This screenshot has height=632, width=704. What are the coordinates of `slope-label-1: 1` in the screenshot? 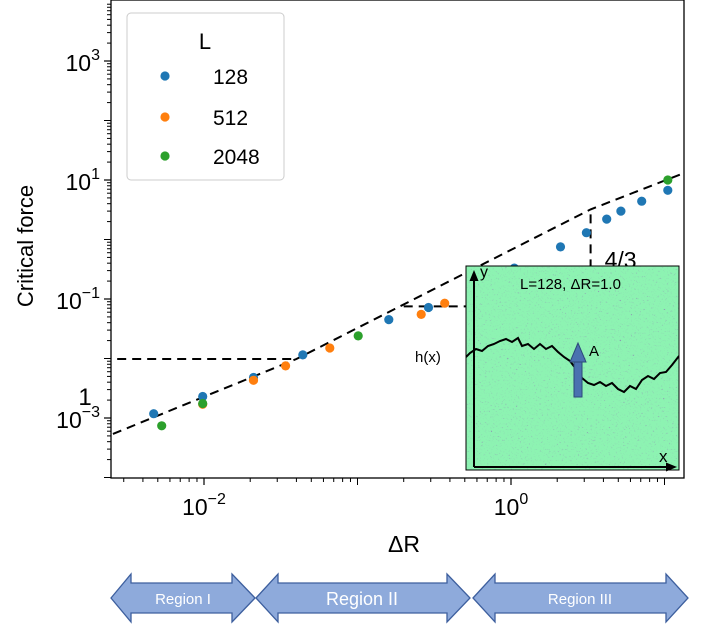 It's located at (84, 397).